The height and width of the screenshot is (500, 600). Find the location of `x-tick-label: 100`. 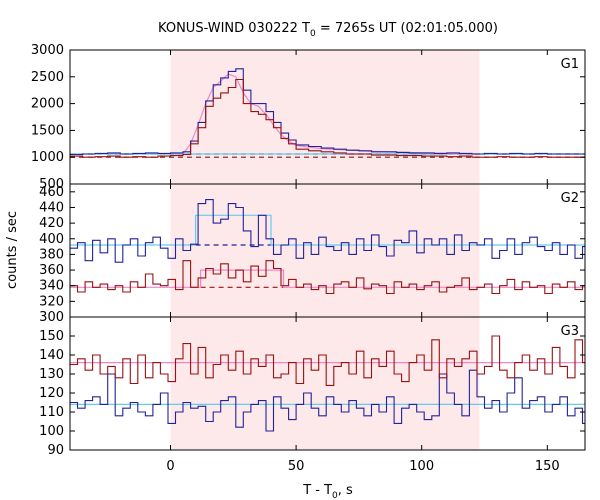

x-tick-label: 100 is located at coordinates (421, 466).